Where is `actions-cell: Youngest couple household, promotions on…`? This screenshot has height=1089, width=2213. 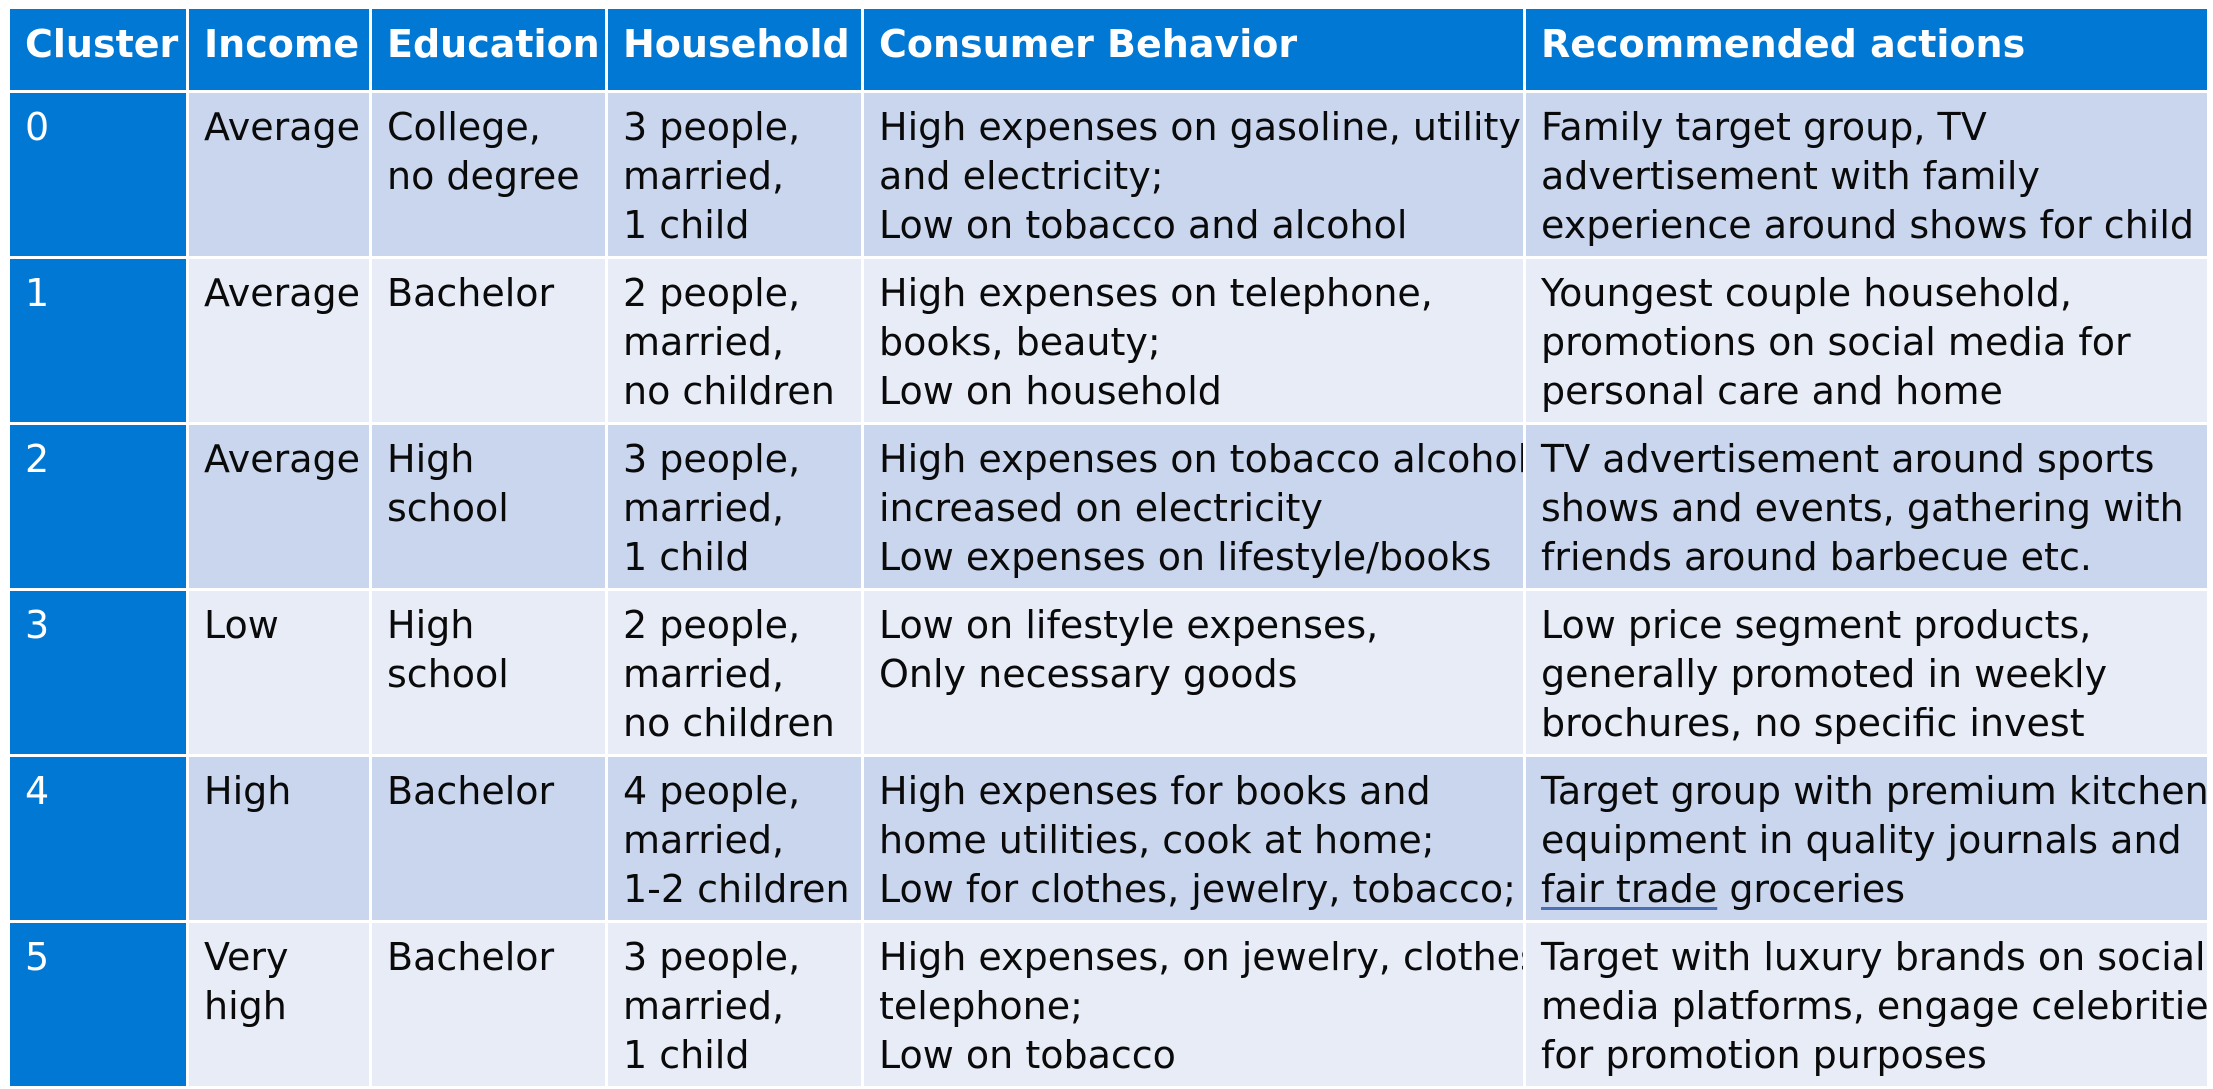
actions-cell: Youngest couple household, promotions on… is located at coordinates (1866, 340).